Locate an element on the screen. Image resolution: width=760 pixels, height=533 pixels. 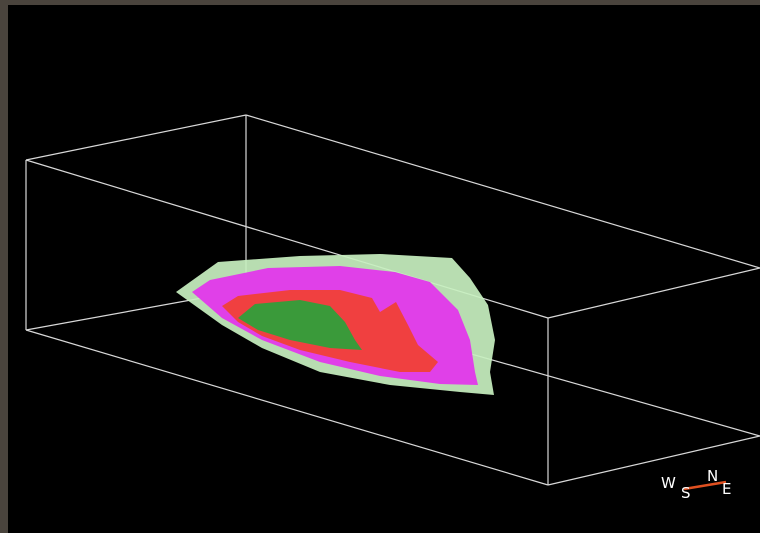
core is located at coordinates (300, 325).